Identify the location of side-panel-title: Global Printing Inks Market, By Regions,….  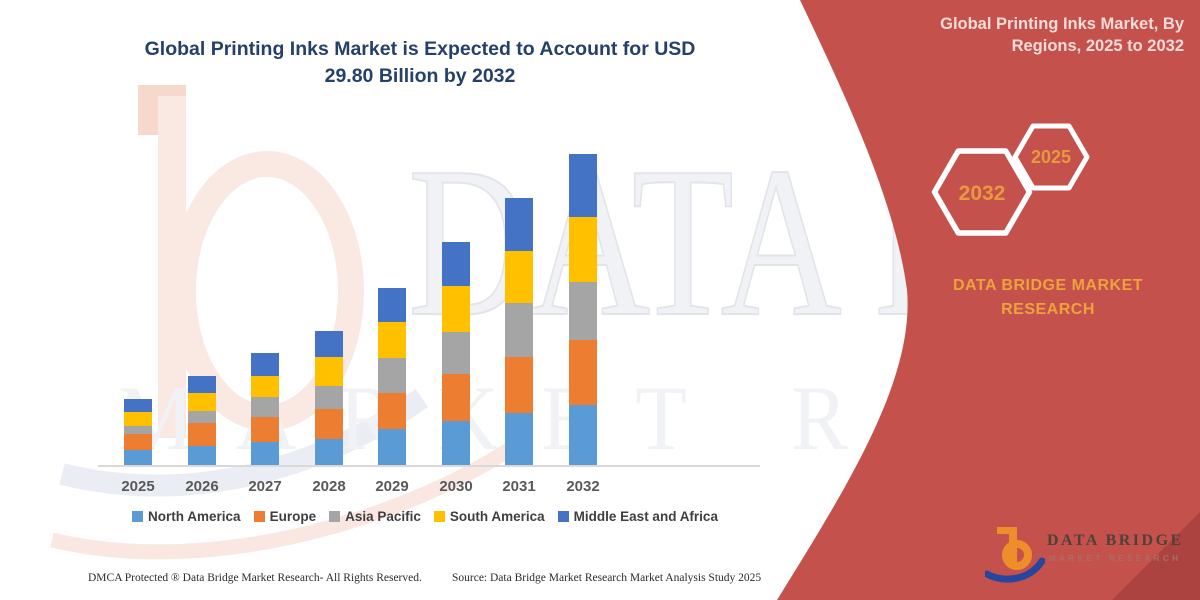
(1019, 35).